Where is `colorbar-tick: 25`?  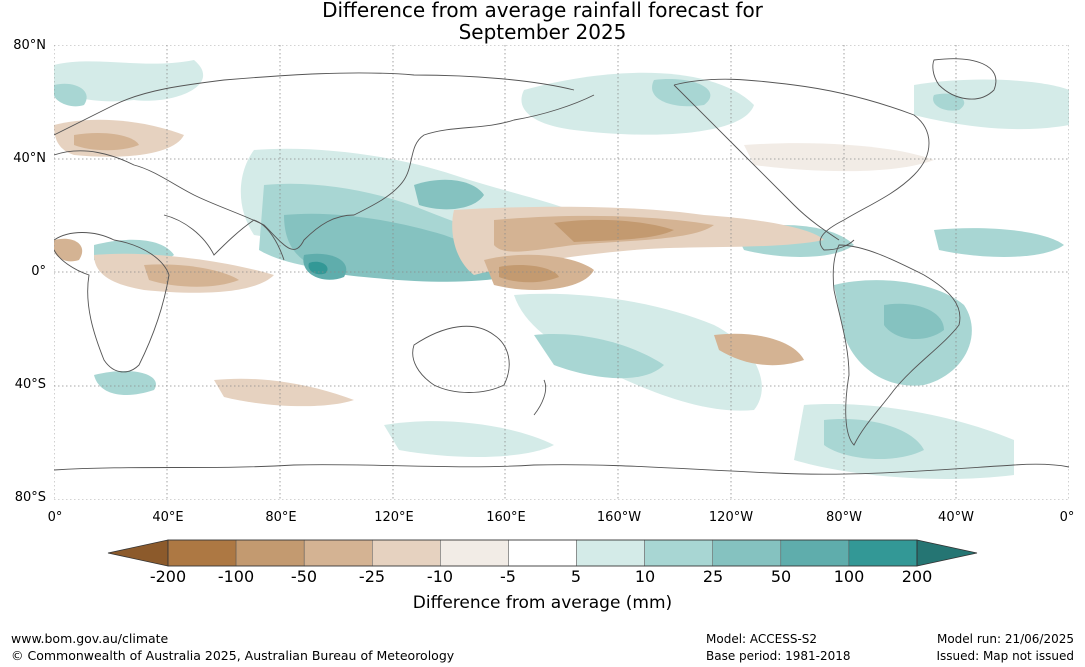 colorbar-tick: 25 is located at coordinates (713, 576).